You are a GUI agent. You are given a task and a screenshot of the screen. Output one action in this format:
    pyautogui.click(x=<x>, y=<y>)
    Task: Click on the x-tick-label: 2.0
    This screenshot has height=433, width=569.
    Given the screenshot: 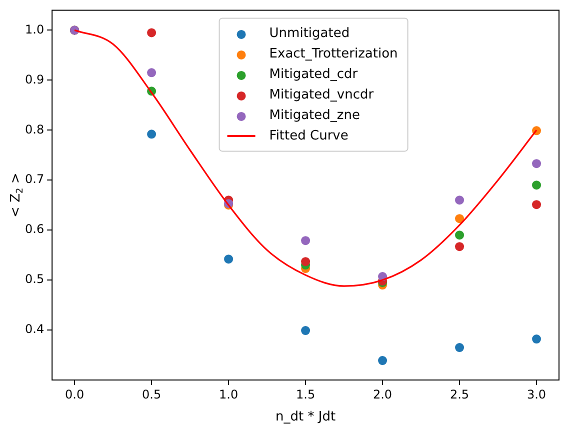 What is the action you would take?
    pyautogui.click(x=382, y=394)
    